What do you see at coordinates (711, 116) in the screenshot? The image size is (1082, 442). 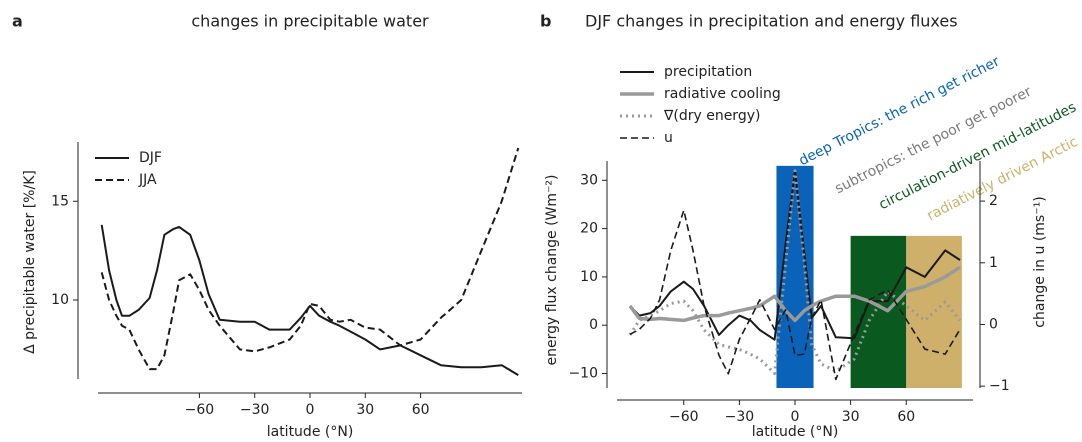 I see `legend-label: ∇(dry energy)` at bounding box center [711, 116].